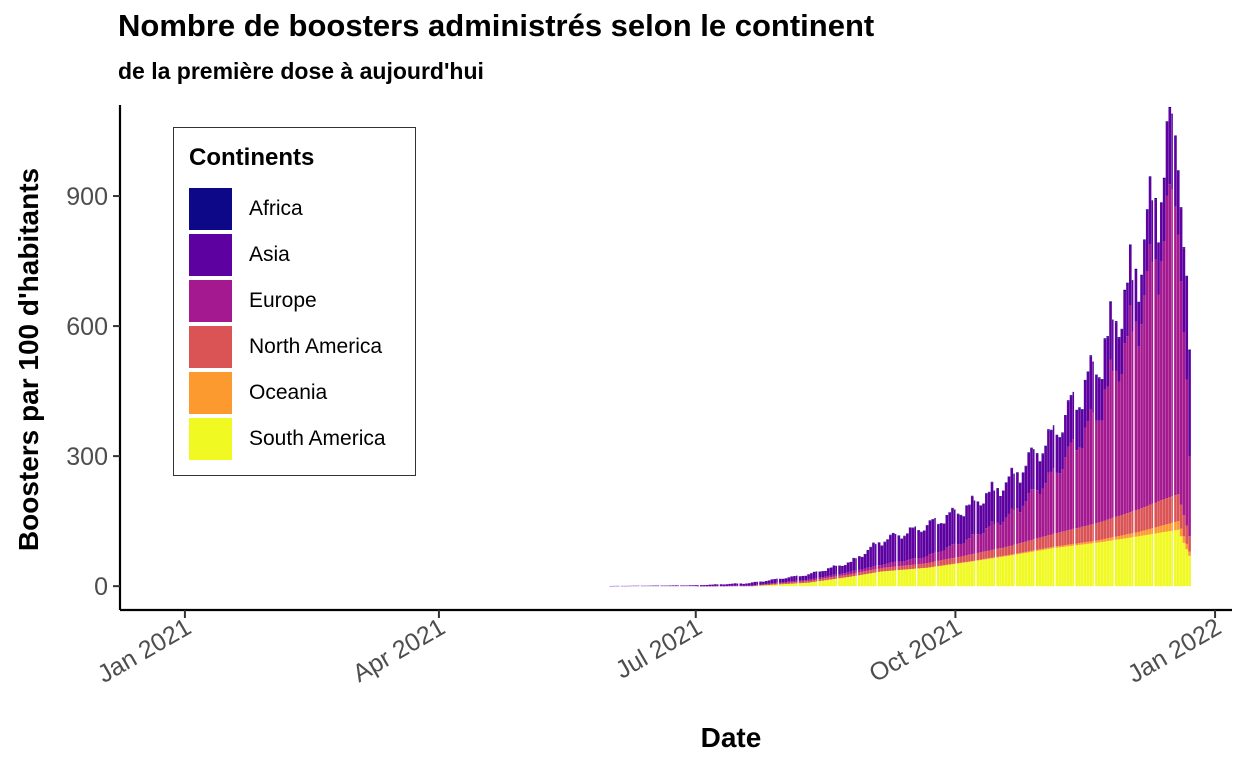 The image size is (1248, 768). I want to click on legend-item: Asia, so click(299, 255).